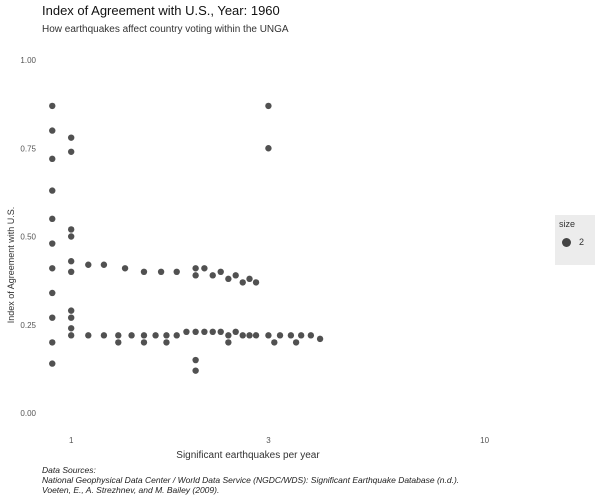  I want to click on y-axis-ticks: 0.00 0.25 0.50 0.75 1.00, so click(28, 237).